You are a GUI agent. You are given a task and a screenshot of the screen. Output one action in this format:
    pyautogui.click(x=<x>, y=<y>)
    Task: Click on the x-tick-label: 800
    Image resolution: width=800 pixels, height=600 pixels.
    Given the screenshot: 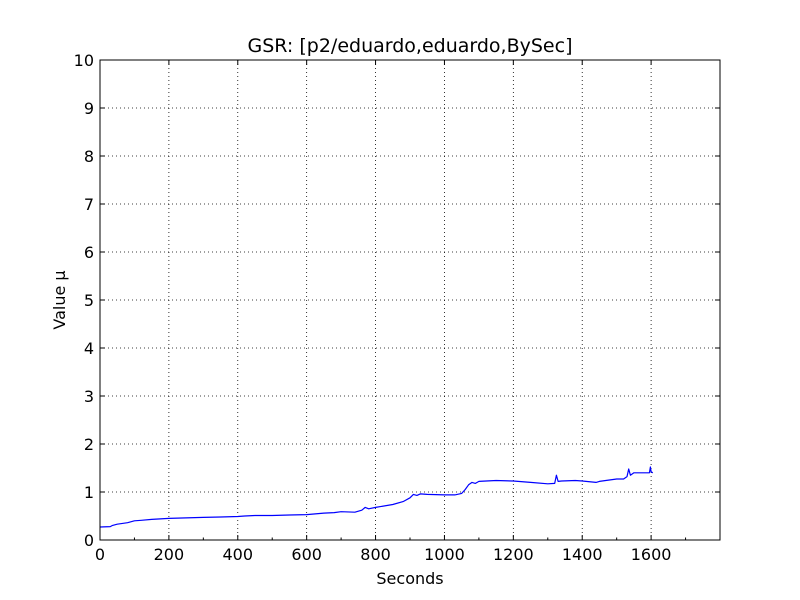 What is the action you would take?
    pyautogui.click(x=375, y=554)
    